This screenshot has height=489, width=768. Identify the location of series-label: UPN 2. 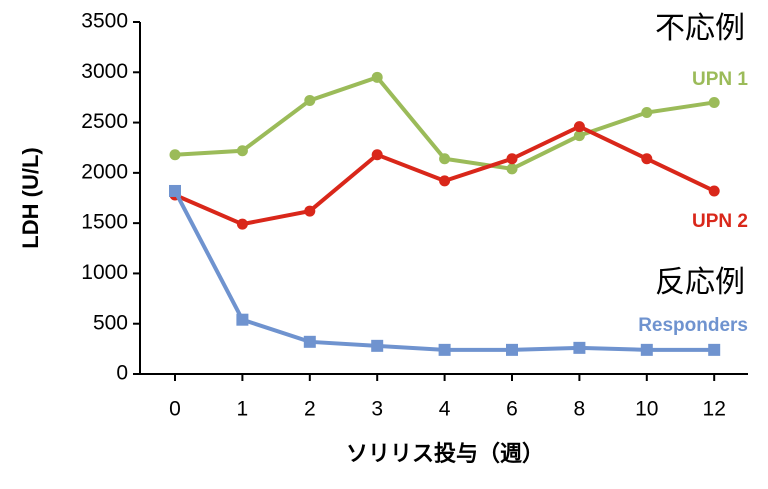
(720, 221).